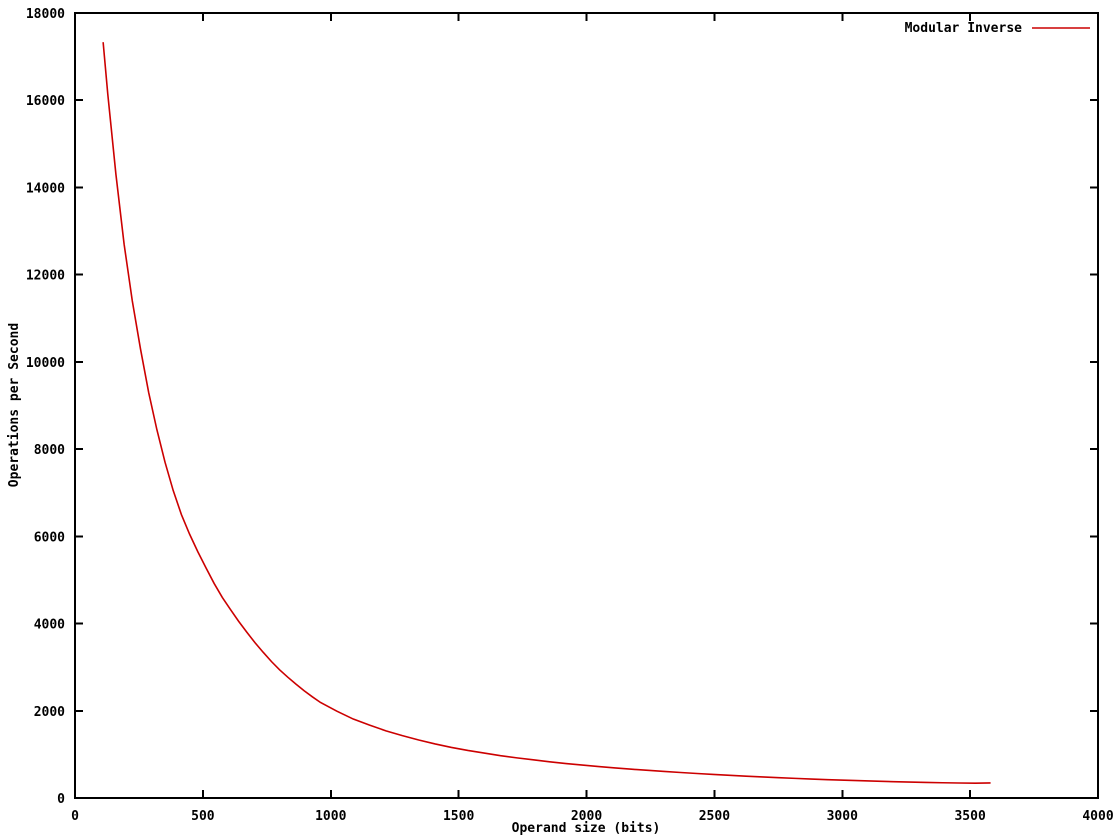  I want to click on x-tick-label: 0, so click(75, 816).